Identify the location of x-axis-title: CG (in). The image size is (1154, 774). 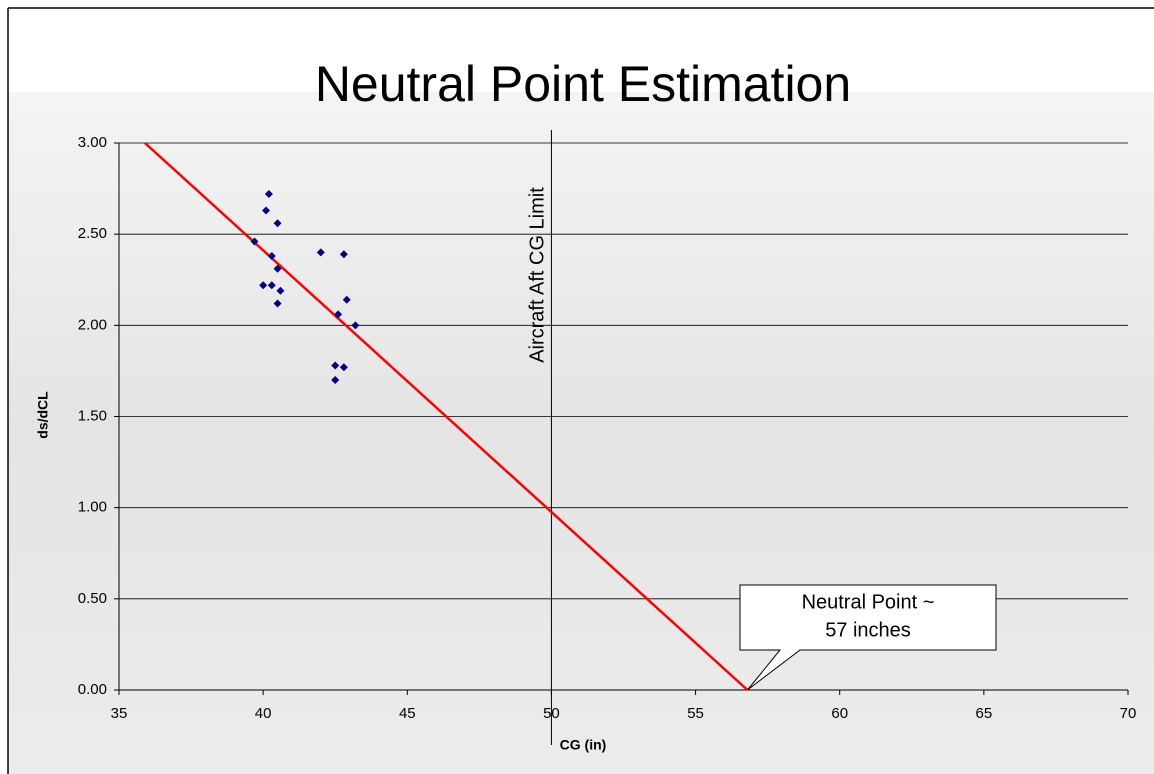
(583, 745).